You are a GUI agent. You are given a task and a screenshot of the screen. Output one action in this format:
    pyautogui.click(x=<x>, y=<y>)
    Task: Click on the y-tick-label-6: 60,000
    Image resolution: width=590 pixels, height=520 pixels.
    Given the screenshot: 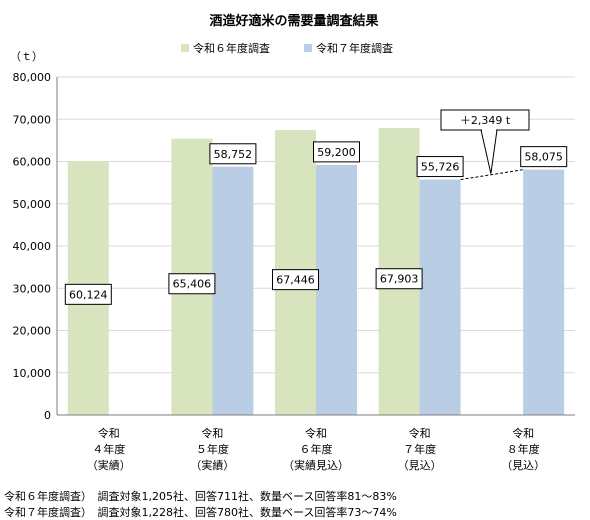 What is the action you would take?
    pyautogui.click(x=32, y=162)
    